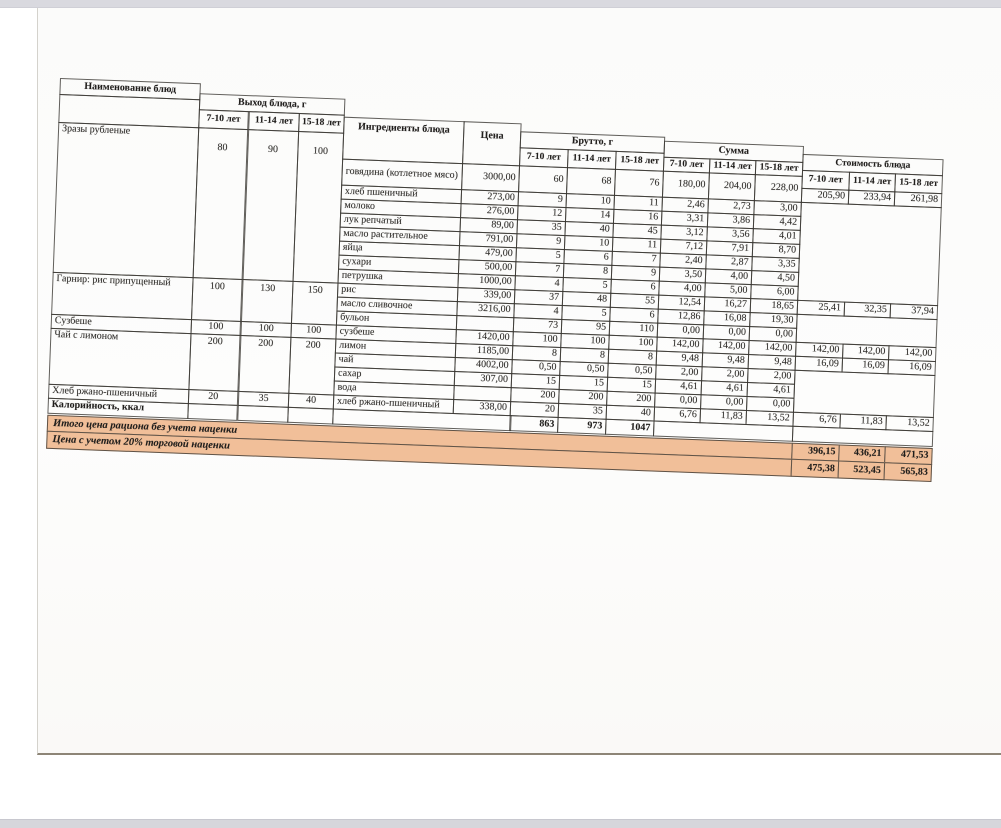  I want to click on top-window-edge, so click(500, 4).